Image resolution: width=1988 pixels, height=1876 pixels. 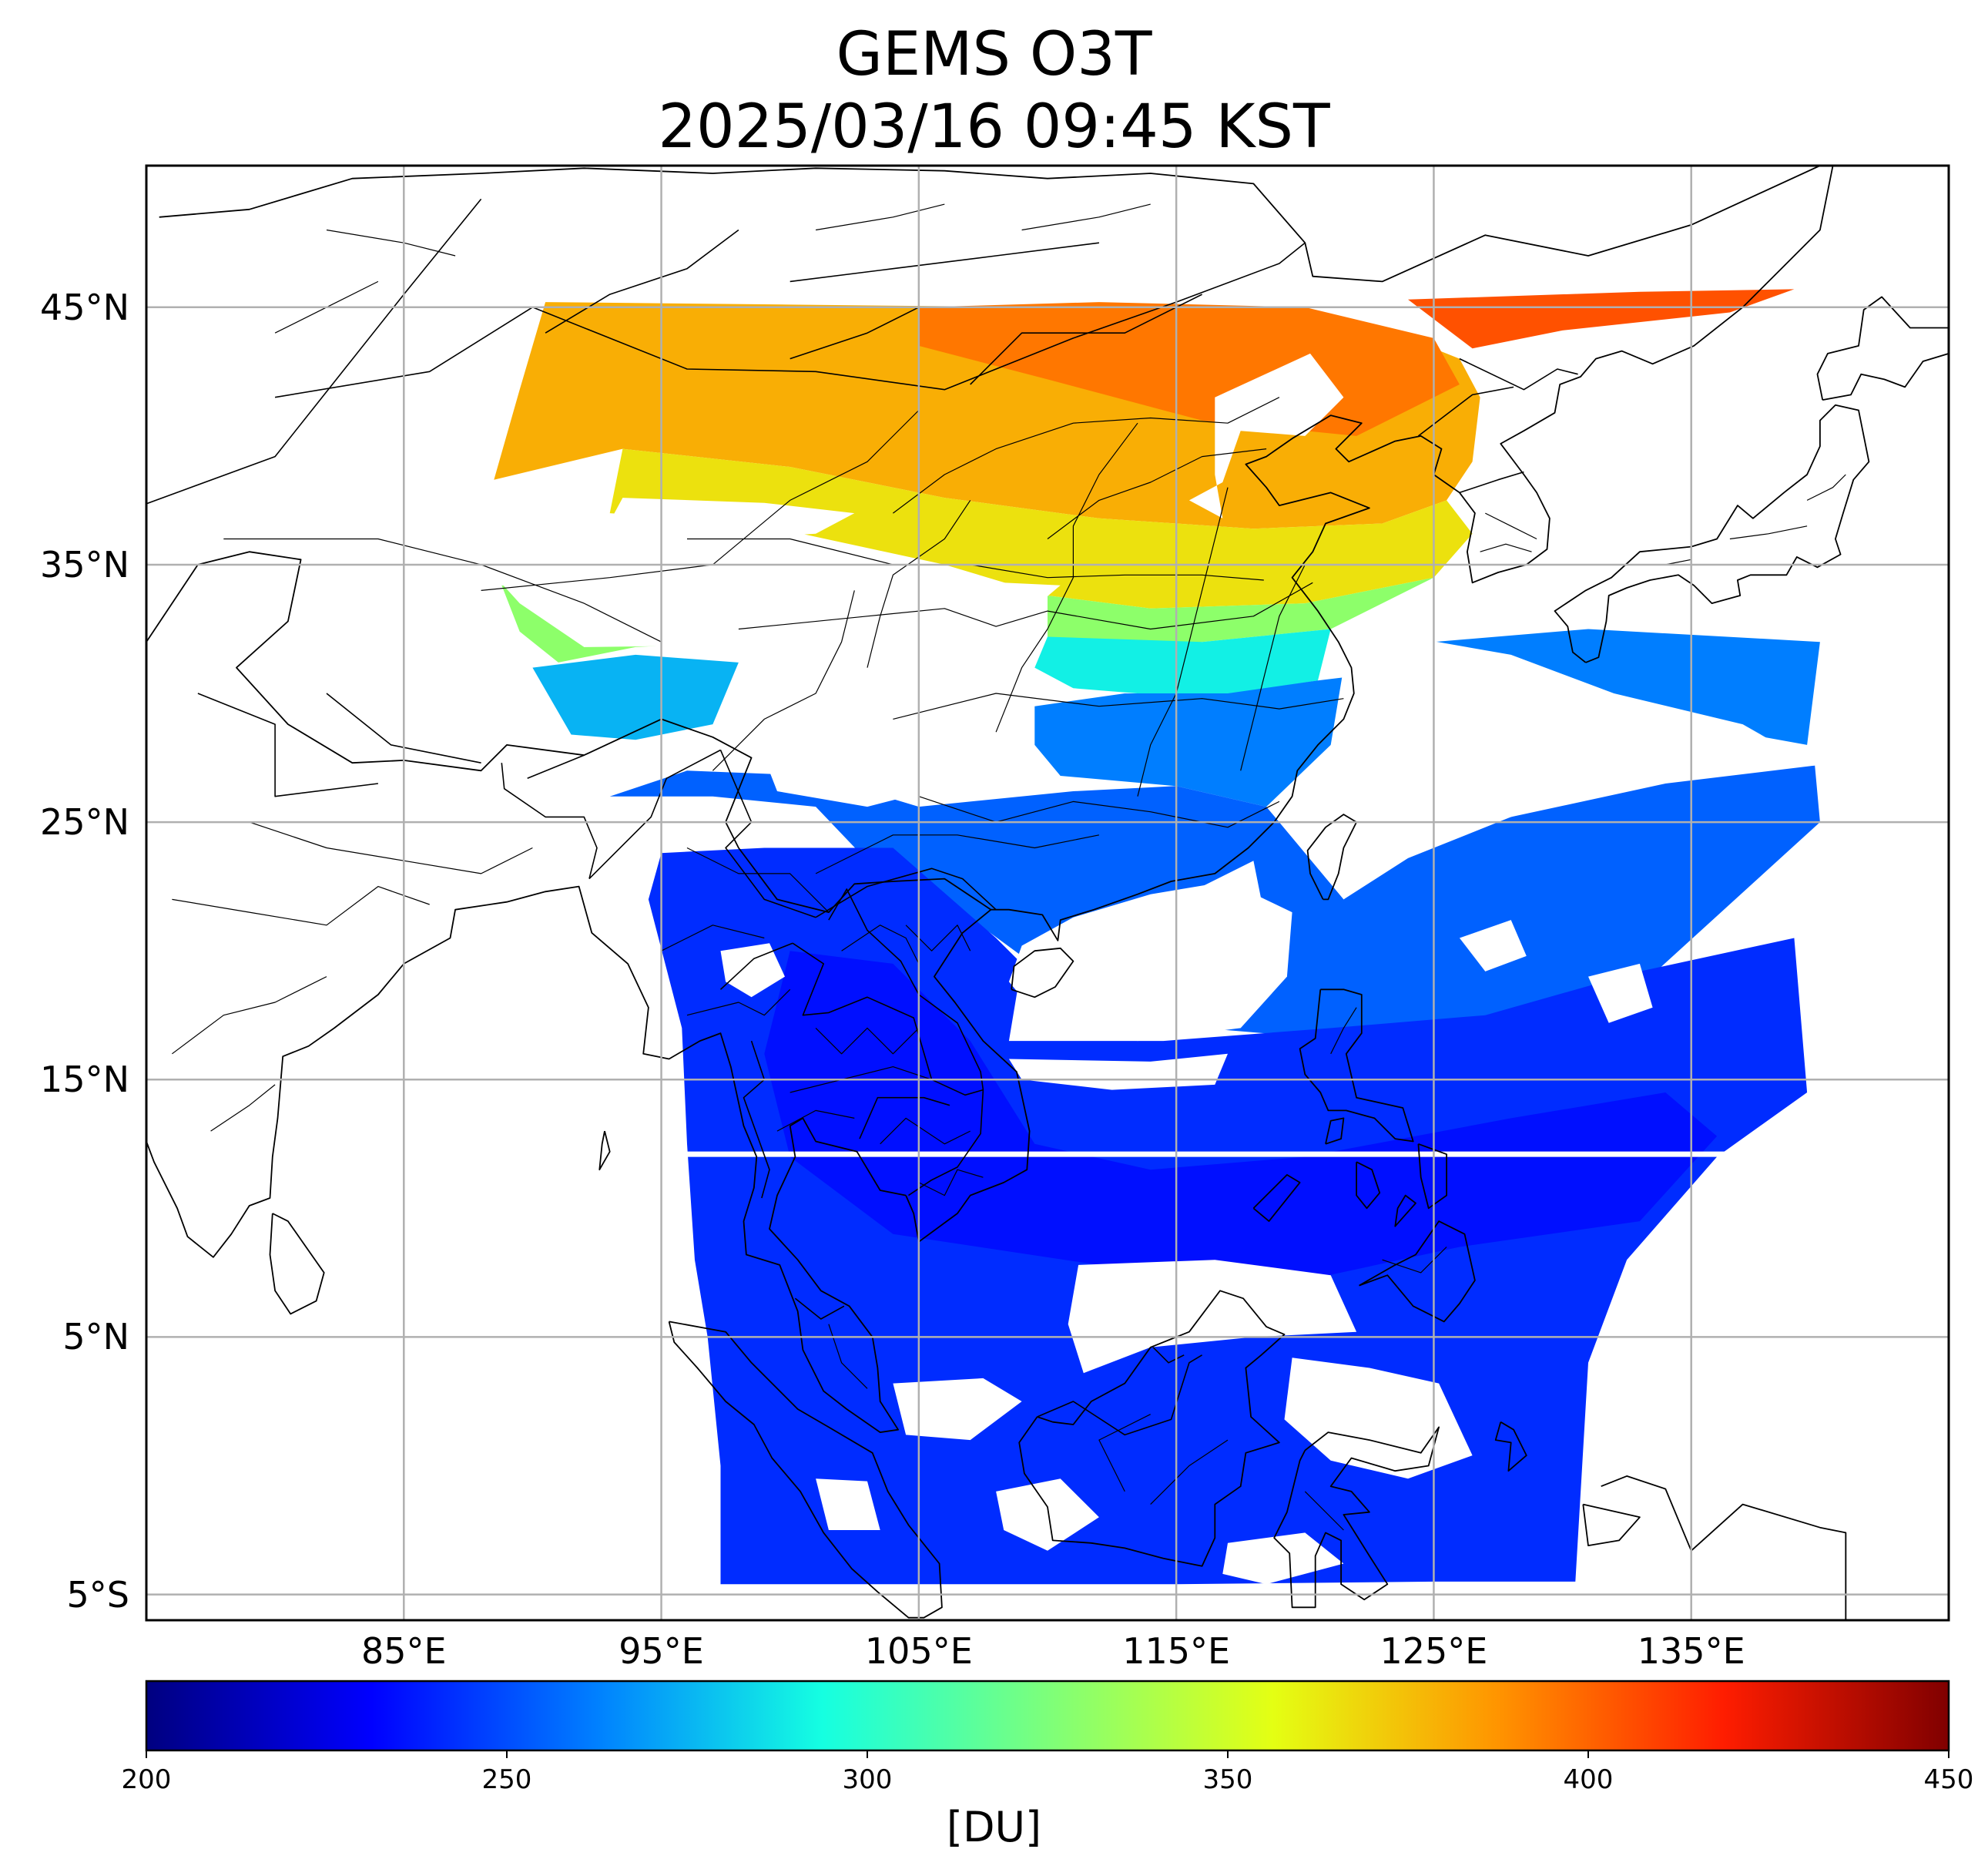 What do you see at coordinates (84, 1080) in the screenshot?
I see `latitude-label: 15°N` at bounding box center [84, 1080].